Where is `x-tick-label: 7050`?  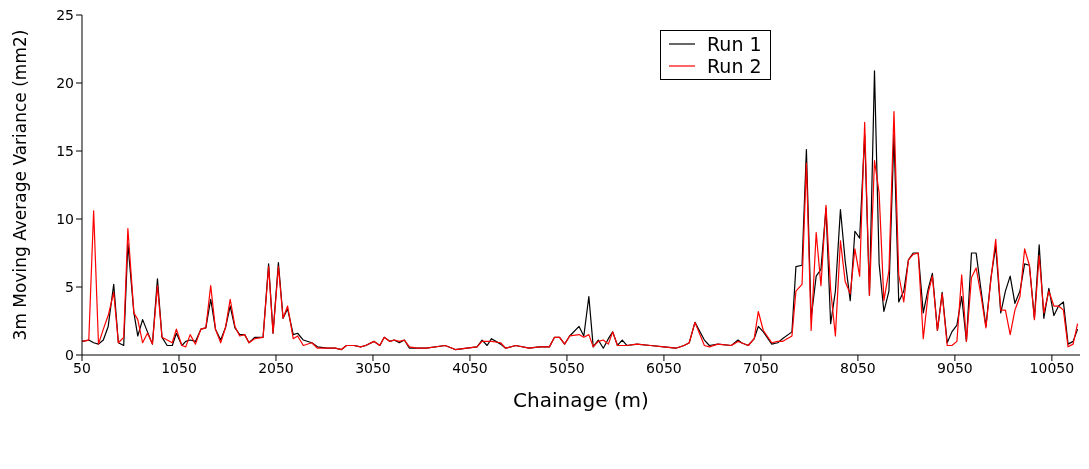 x-tick-label: 7050 is located at coordinates (761, 367).